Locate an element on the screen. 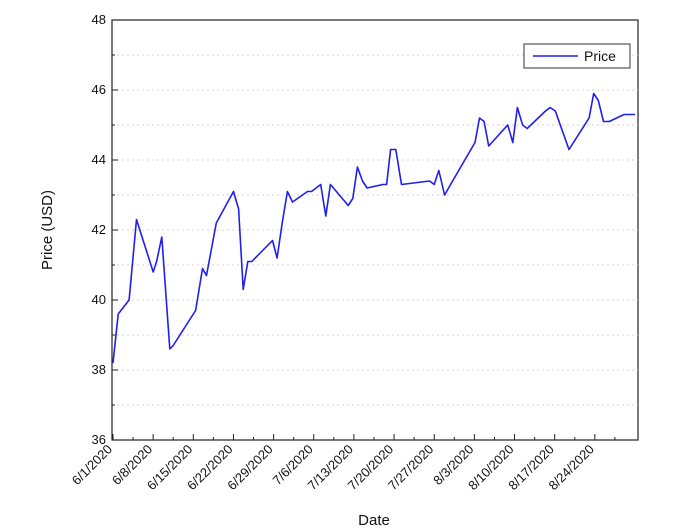  y-tick-label: 36 is located at coordinates (99, 439).